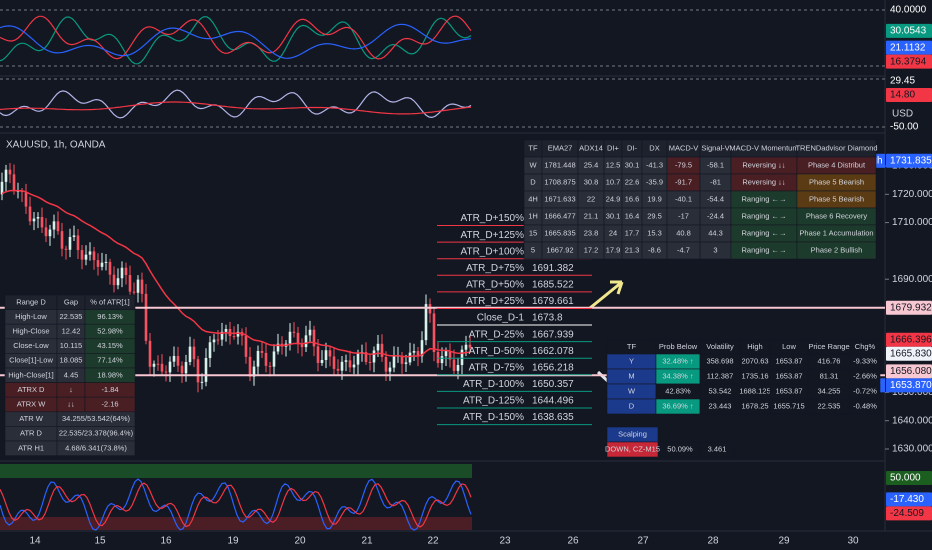  Describe the element at coordinates (912, 194) in the screenshot. I see `y-tick-label: 1720.000` at that location.